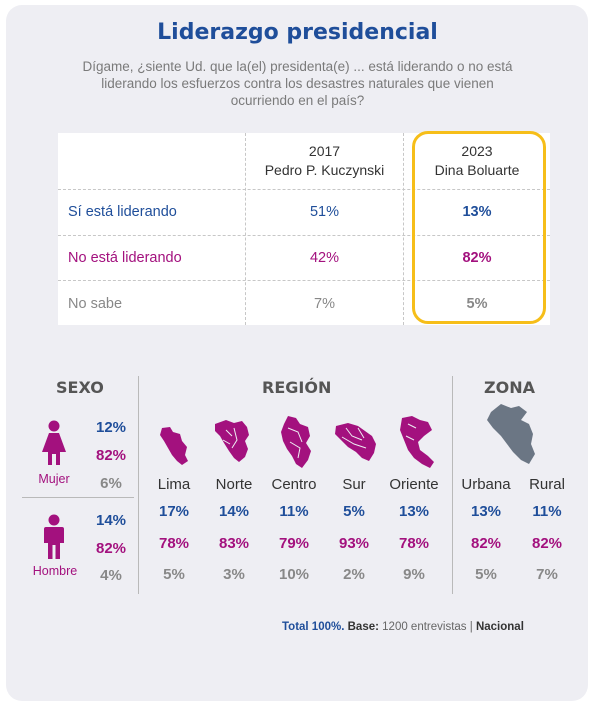 This screenshot has width=595, height=708. What do you see at coordinates (111, 575) in the screenshot?
I see `pct-value: 4%` at bounding box center [111, 575].